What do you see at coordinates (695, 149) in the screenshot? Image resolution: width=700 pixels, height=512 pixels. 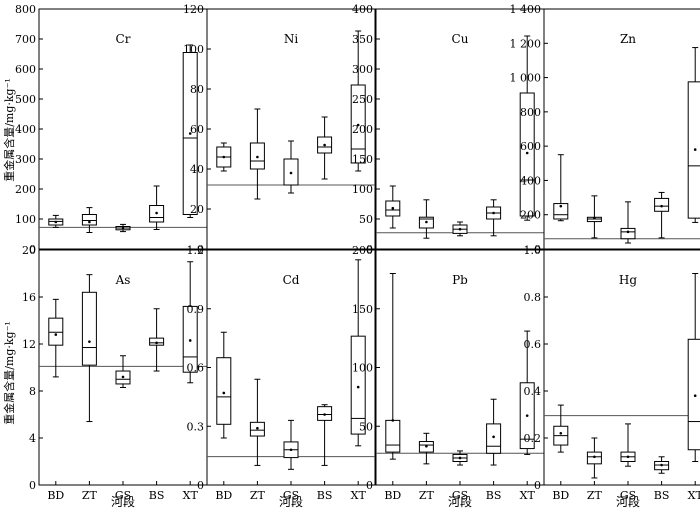 I see `mean-point-zn-xt` at bounding box center [695, 149].